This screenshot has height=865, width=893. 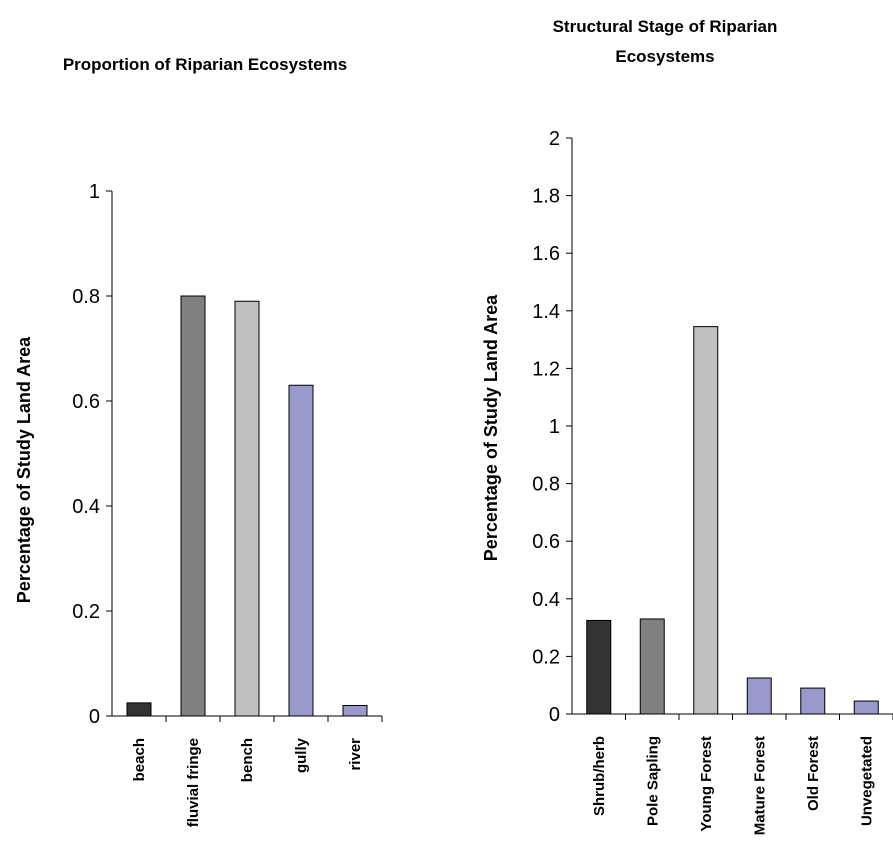 What do you see at coordinates (205, 64) in the screenshot?
I see `chart-title: Proportion of Riparian Ecosystems` at bounding box center [205, 64].